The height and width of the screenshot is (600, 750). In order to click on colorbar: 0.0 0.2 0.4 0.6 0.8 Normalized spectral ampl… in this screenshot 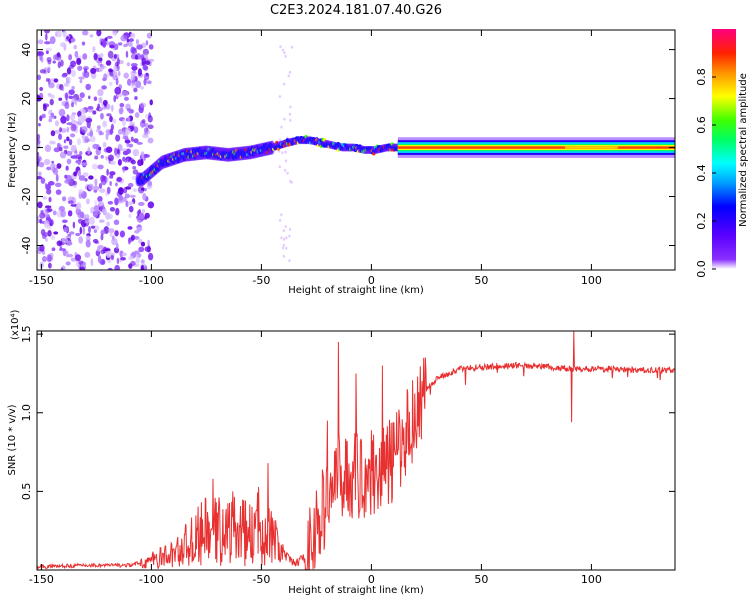, I will do `click(722, 153)`.